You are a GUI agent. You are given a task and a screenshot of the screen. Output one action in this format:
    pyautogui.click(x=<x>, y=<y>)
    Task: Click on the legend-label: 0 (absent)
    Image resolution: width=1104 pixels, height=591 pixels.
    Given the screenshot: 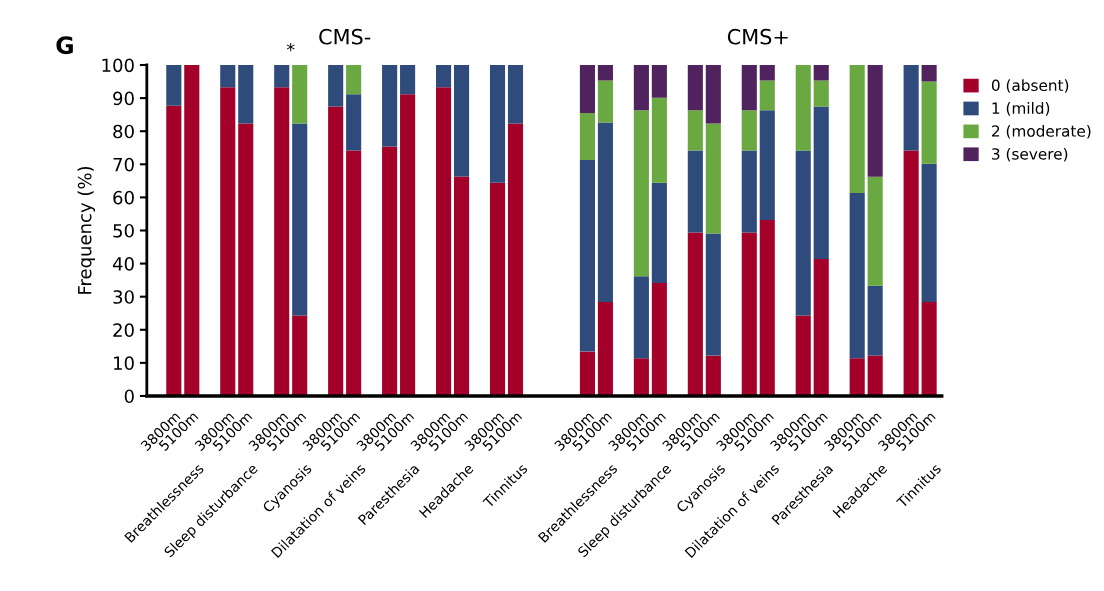 What is the action you would take?
    pyautogui.click(x=1030, y=86)
    